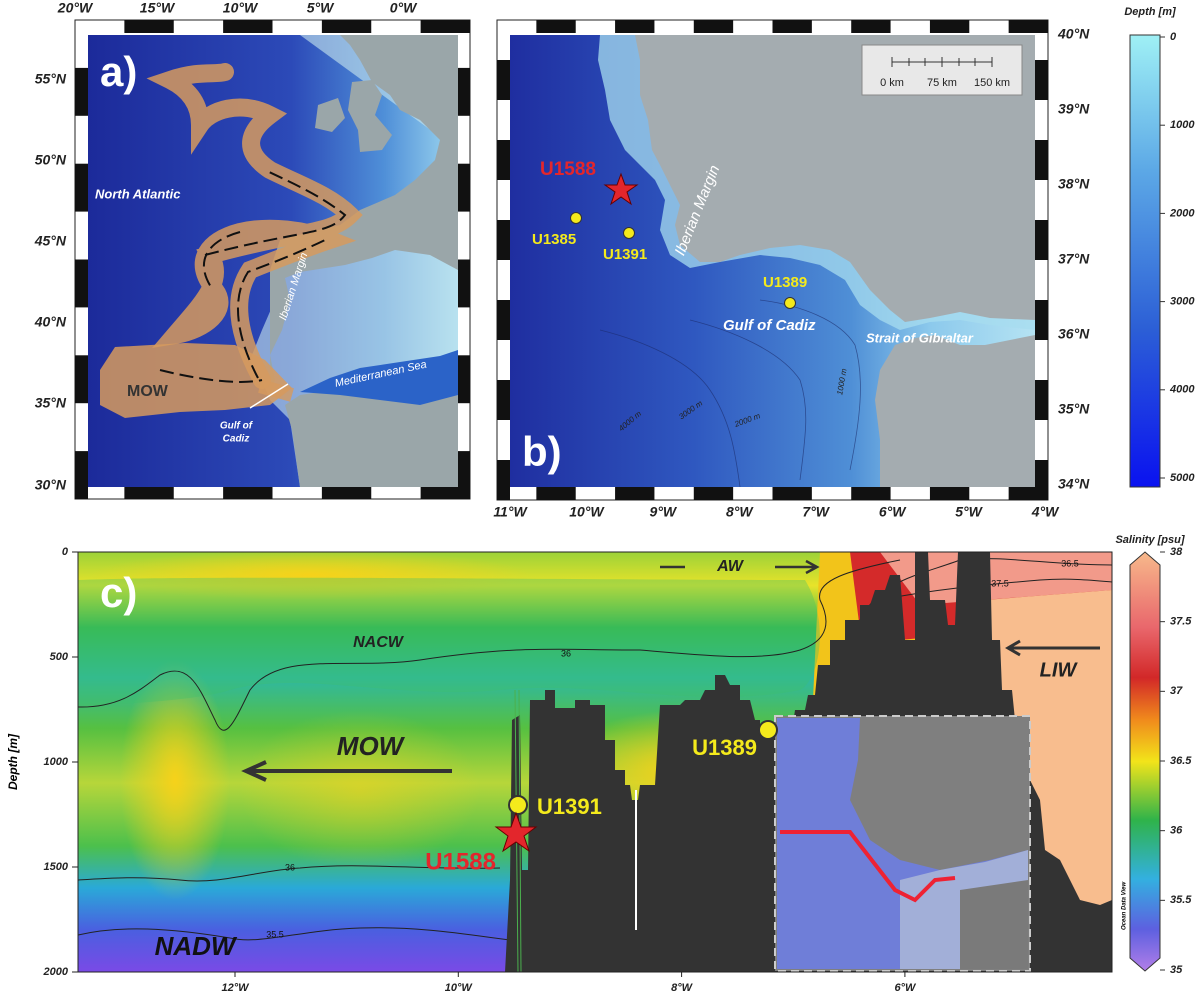  I want to click on panel-label: a), so click(118, 71).